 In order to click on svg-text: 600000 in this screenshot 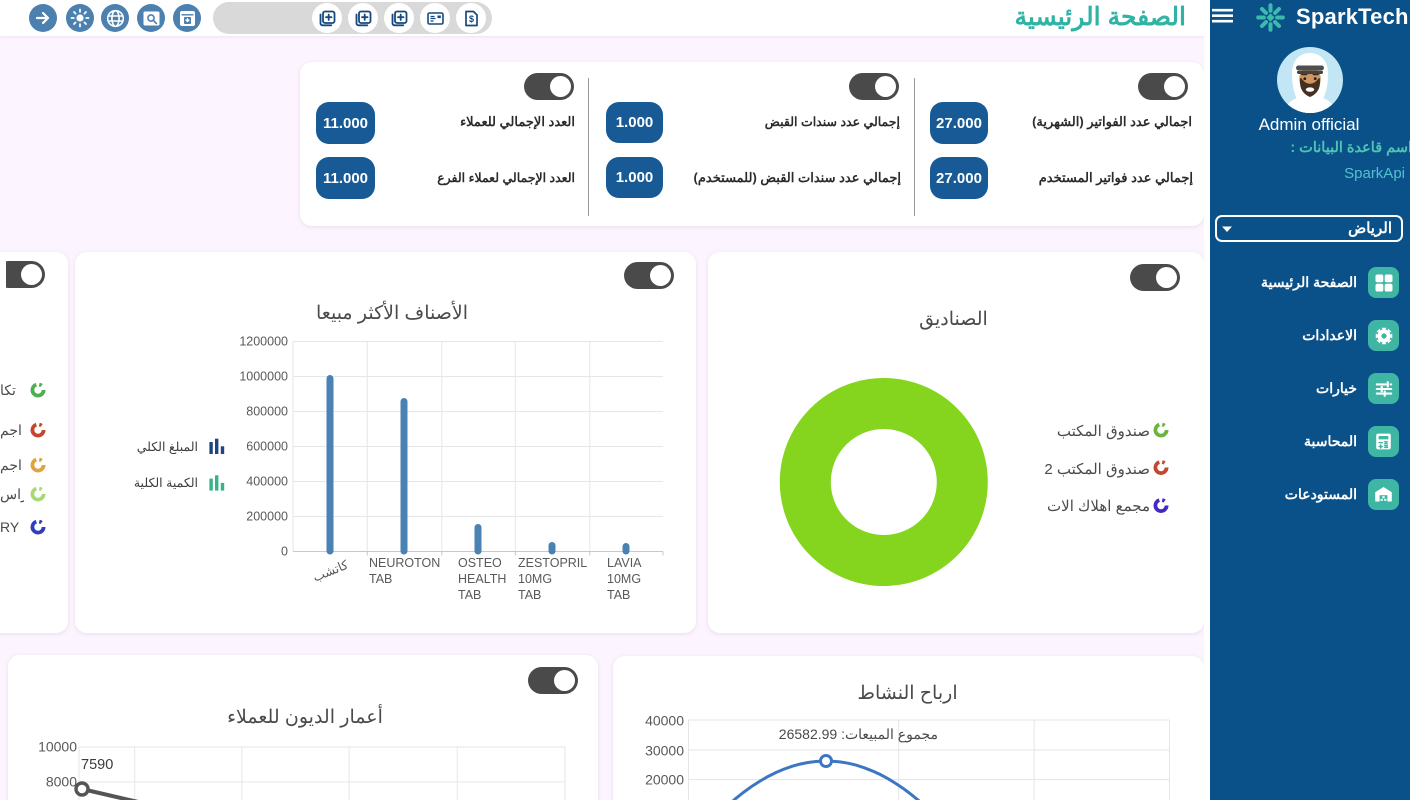, I will do `click(267, 447)`.